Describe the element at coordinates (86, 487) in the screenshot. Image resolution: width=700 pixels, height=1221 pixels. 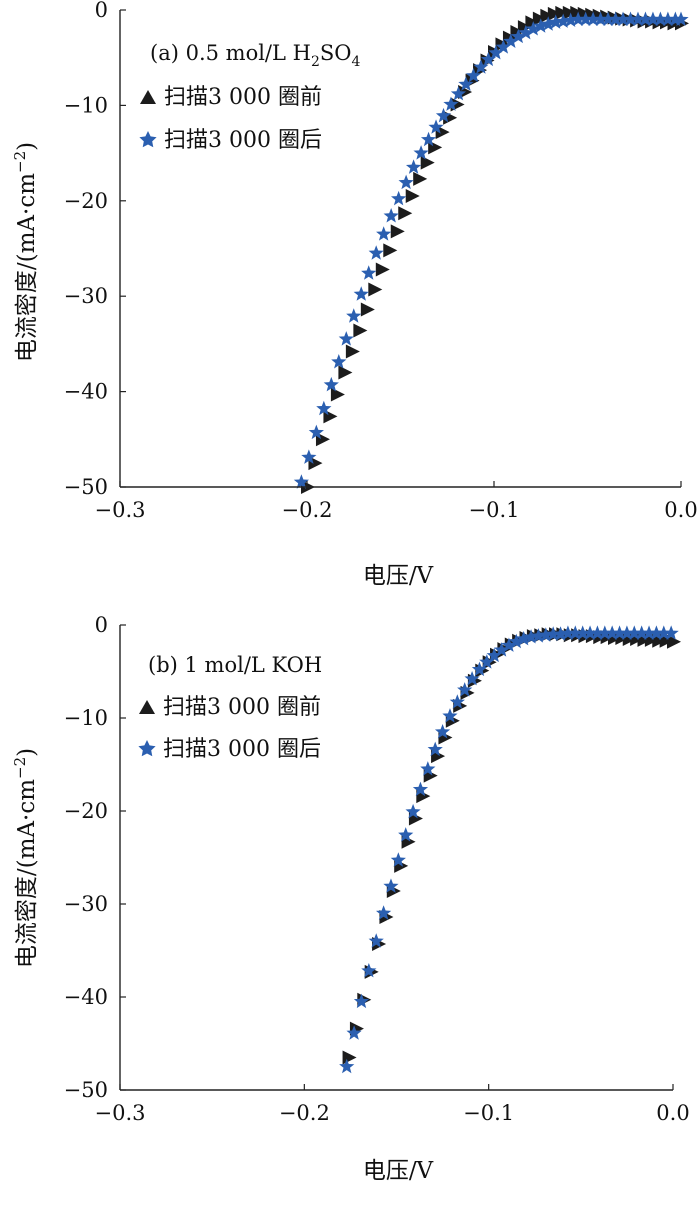
I see `panel-a-y-tick-label: −50` at that location.